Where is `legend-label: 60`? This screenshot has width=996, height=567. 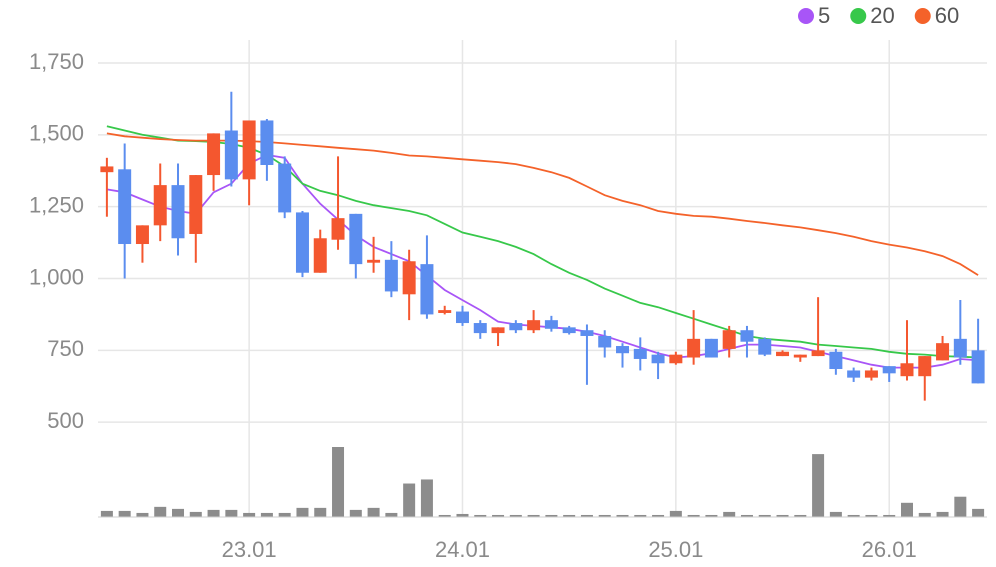 legend-label: 60 is located at coordinates (947, 15).